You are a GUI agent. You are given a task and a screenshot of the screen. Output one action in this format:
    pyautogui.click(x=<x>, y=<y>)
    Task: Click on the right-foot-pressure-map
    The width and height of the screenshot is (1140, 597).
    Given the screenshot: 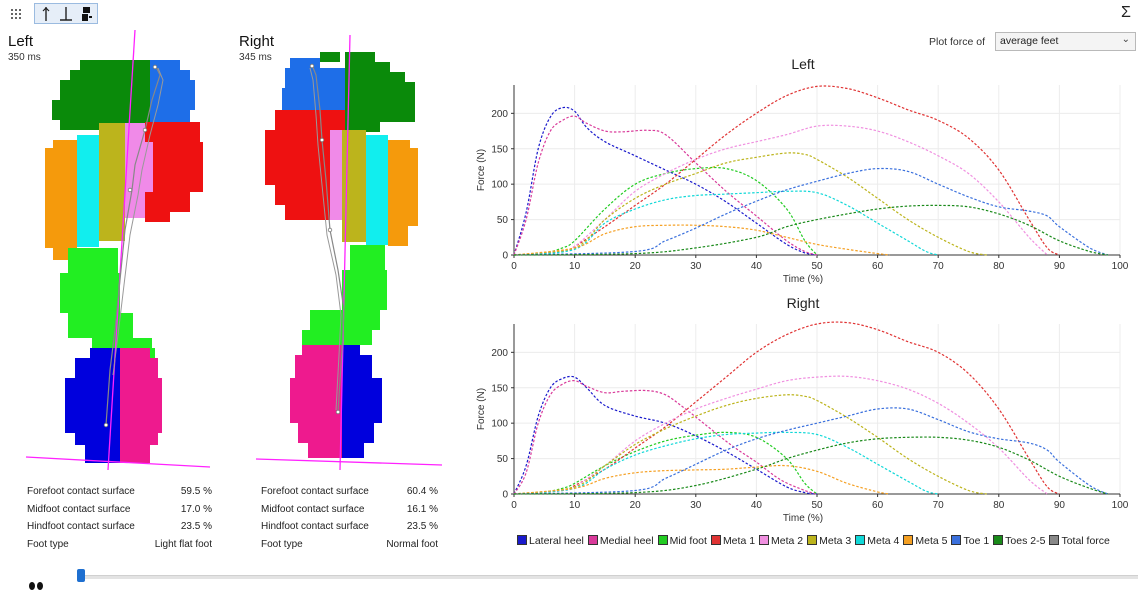 What is the action you would take?
    pyautogui.click(x=350, y=250)
    